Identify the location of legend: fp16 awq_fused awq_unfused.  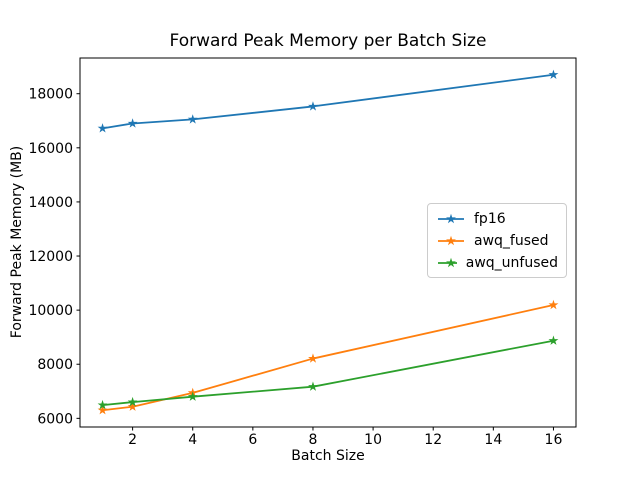
(497, 240).